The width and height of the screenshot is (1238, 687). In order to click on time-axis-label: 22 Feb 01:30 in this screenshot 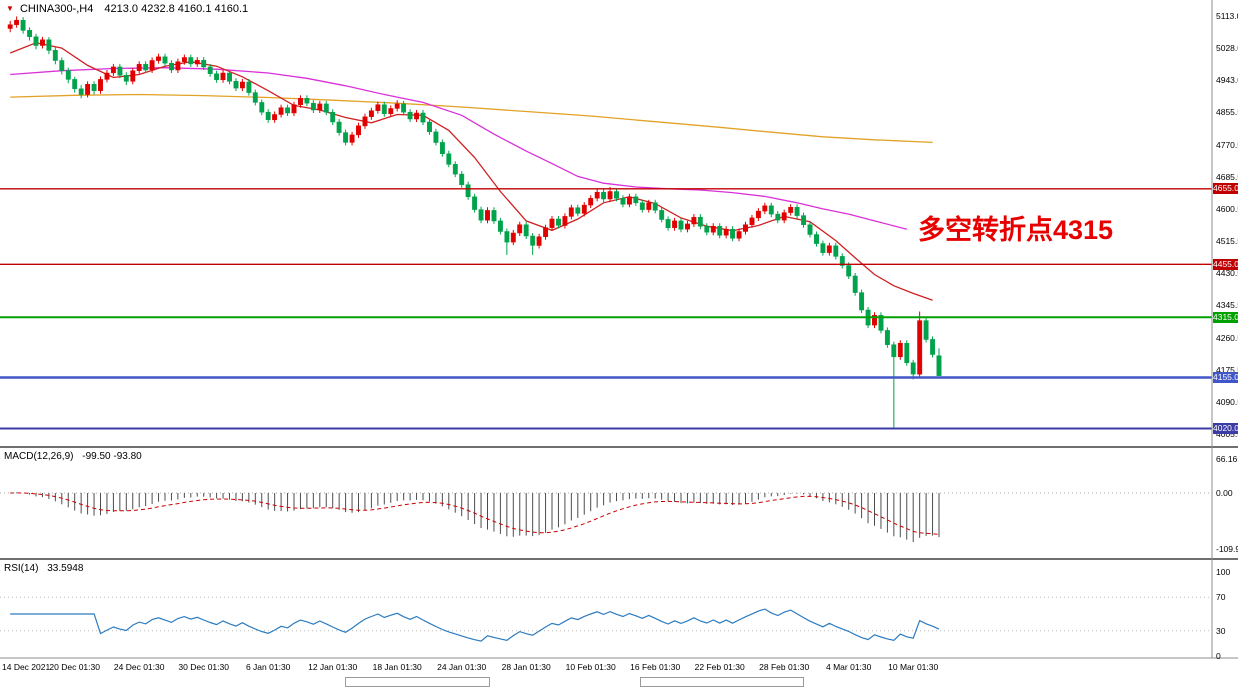, I will do `click(719, 667)`.